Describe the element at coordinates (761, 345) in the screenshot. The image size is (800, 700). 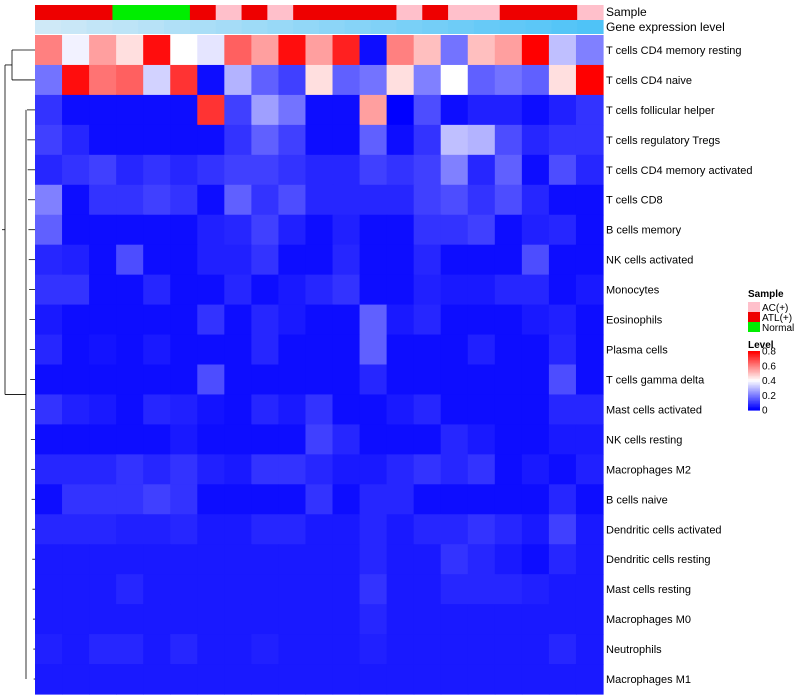
I see `level-legend-title: Level` at that location.